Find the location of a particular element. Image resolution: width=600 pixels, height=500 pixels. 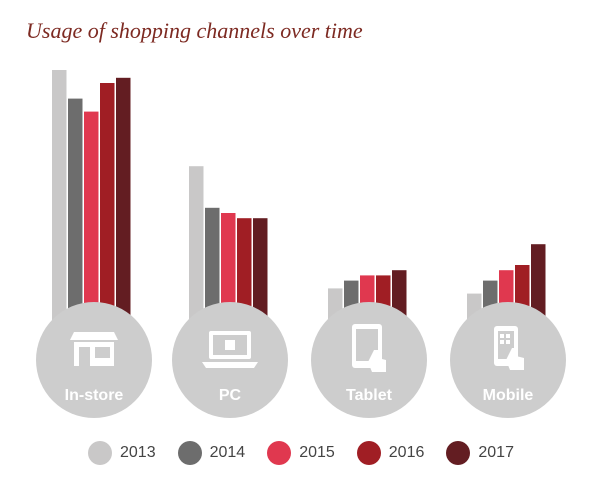

category-label-pc: PC is located at coordinates (230, 395).